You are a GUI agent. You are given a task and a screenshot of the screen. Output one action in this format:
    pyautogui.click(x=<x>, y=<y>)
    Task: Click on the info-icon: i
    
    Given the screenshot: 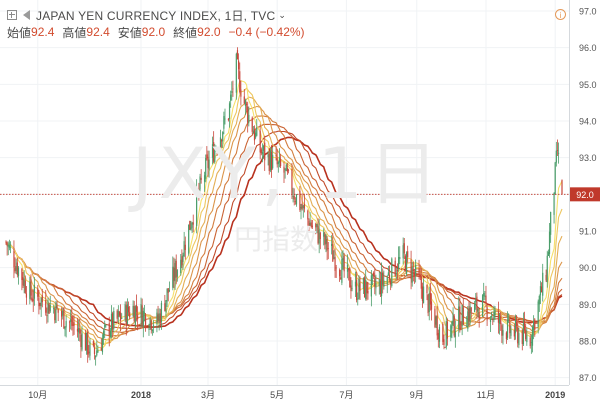 What is the action you would take?
    pyautogui.click(x=560, y=14)
    